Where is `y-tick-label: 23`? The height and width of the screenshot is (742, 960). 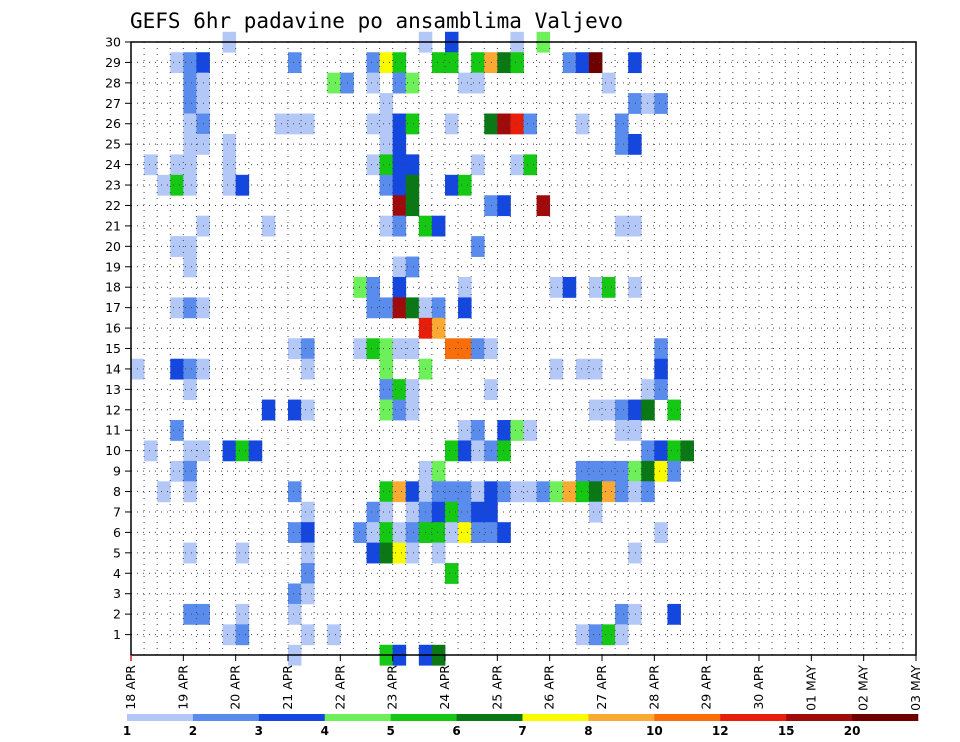
y-tick-label: 23 is located at coordinates (113, 185).